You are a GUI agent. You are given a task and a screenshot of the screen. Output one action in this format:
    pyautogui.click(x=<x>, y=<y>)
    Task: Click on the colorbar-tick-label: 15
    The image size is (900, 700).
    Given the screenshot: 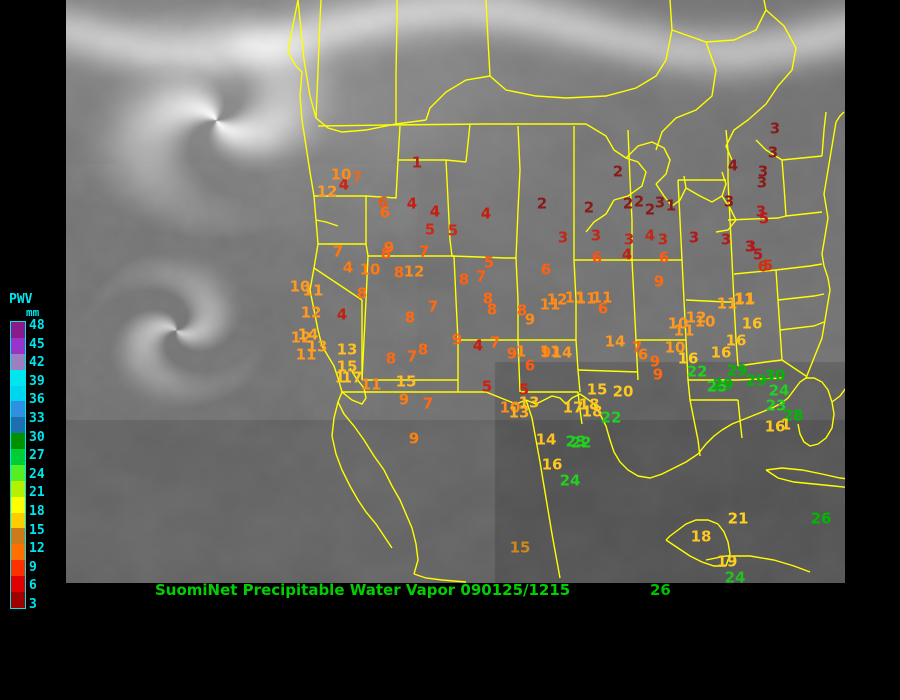 What is the action you would take?
    pyautogui.click(x=37, y=530)
    